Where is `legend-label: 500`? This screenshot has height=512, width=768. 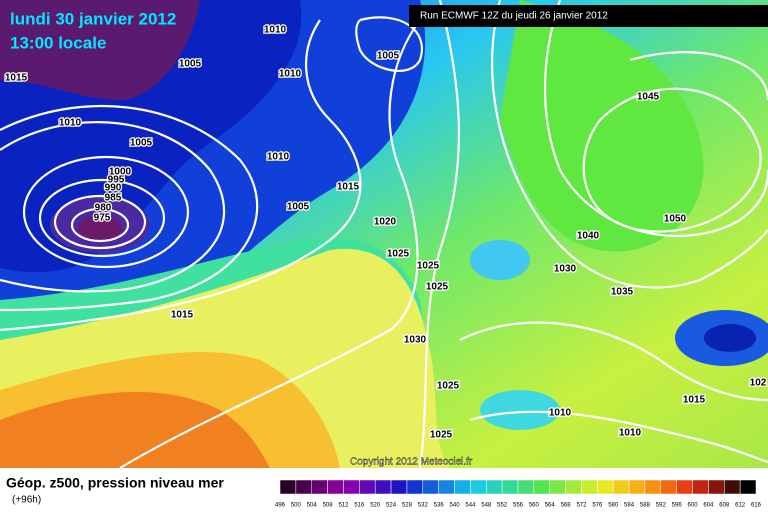
legend-label: 500 is located at coordinates (296, 506).